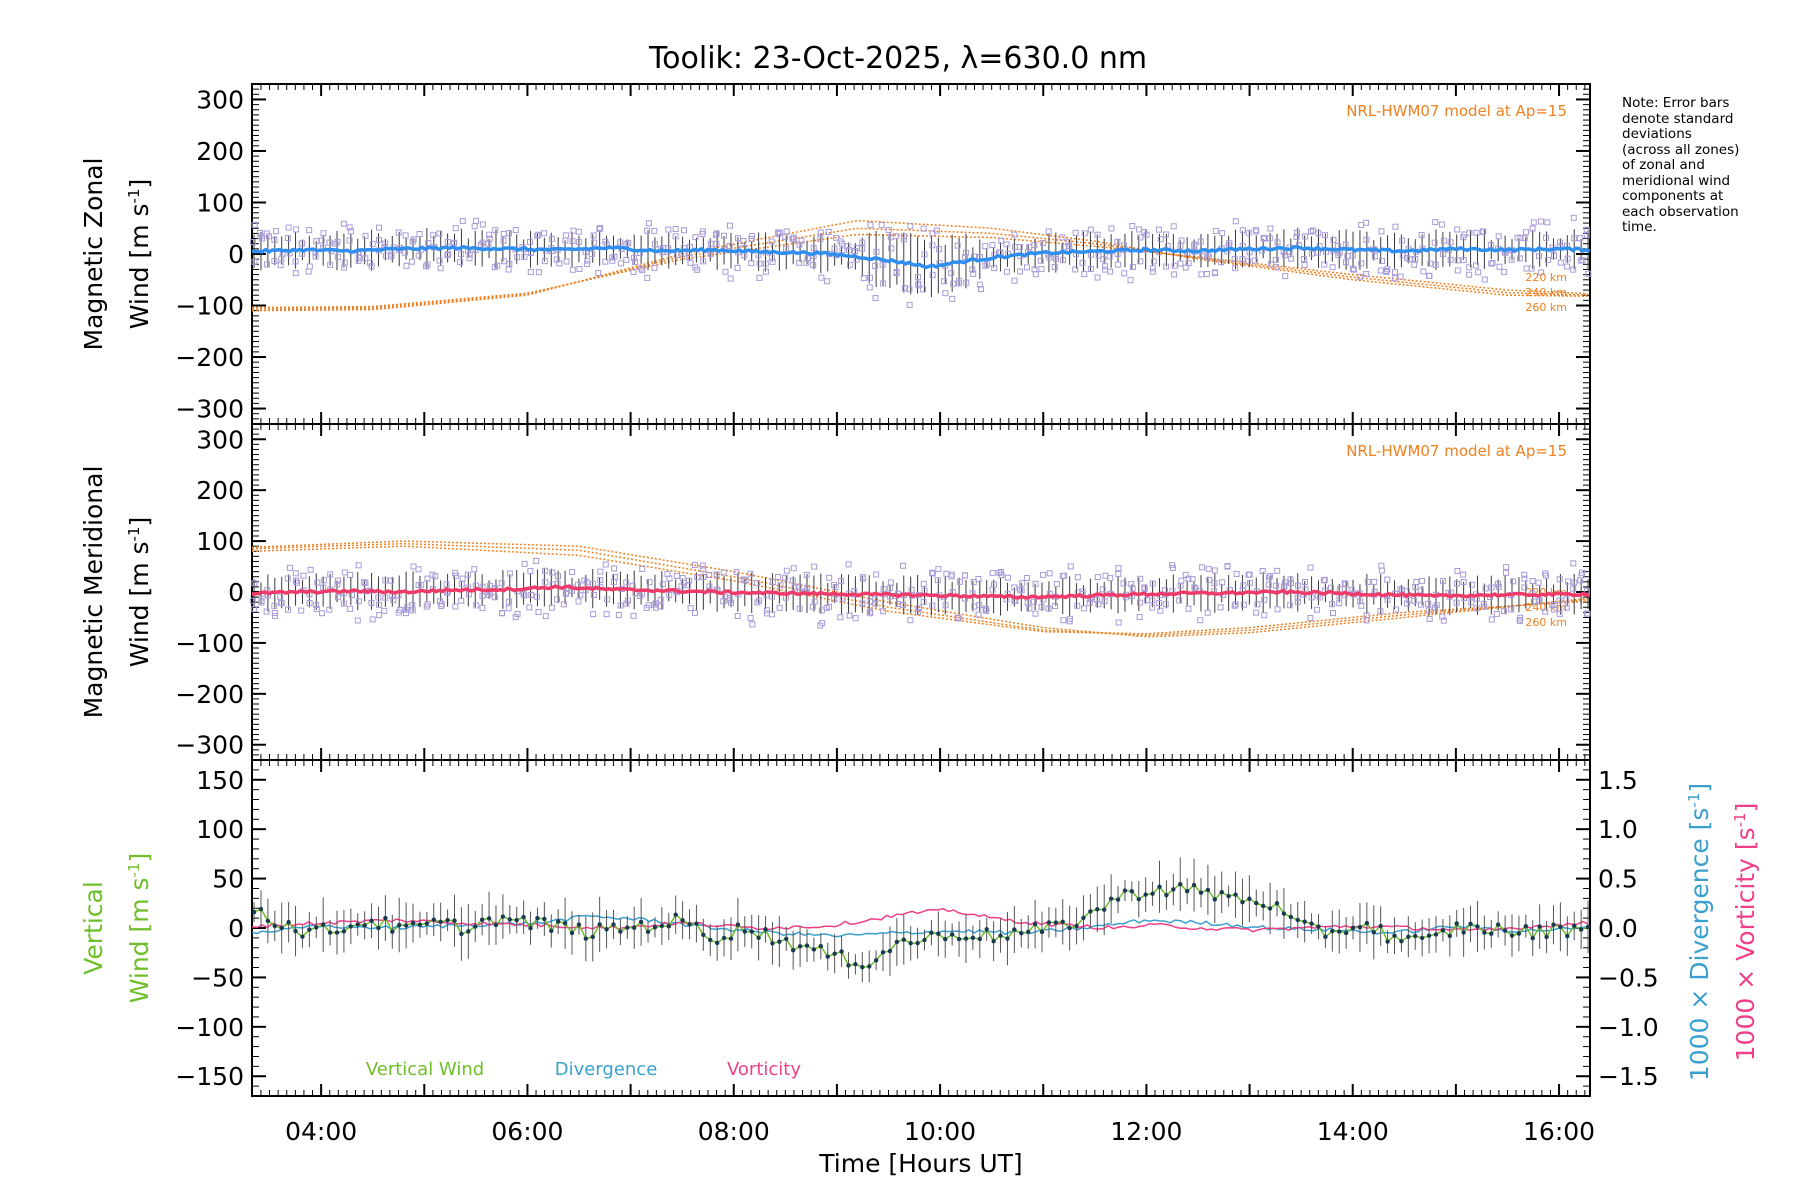 This screenshot has height=1200, width=1800. I want to click on y2-tick-label: −1.5, so click(1628, 1076).